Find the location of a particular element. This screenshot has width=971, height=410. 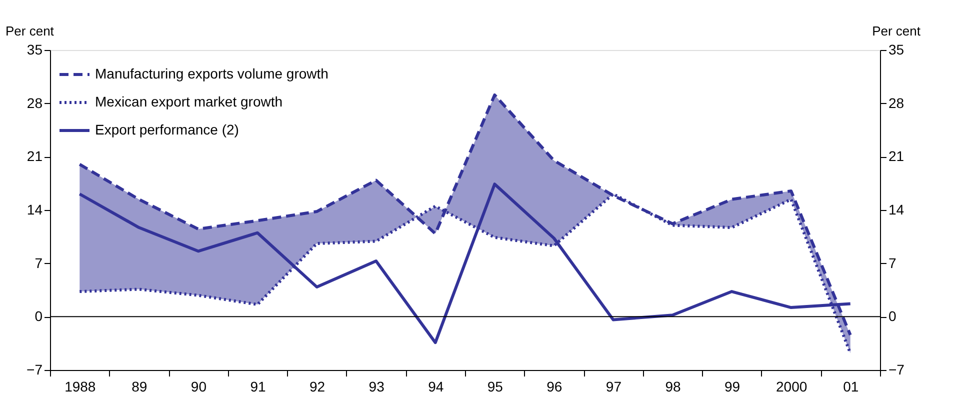

y-tick-label: 28 is located at coordinates (34, 102).